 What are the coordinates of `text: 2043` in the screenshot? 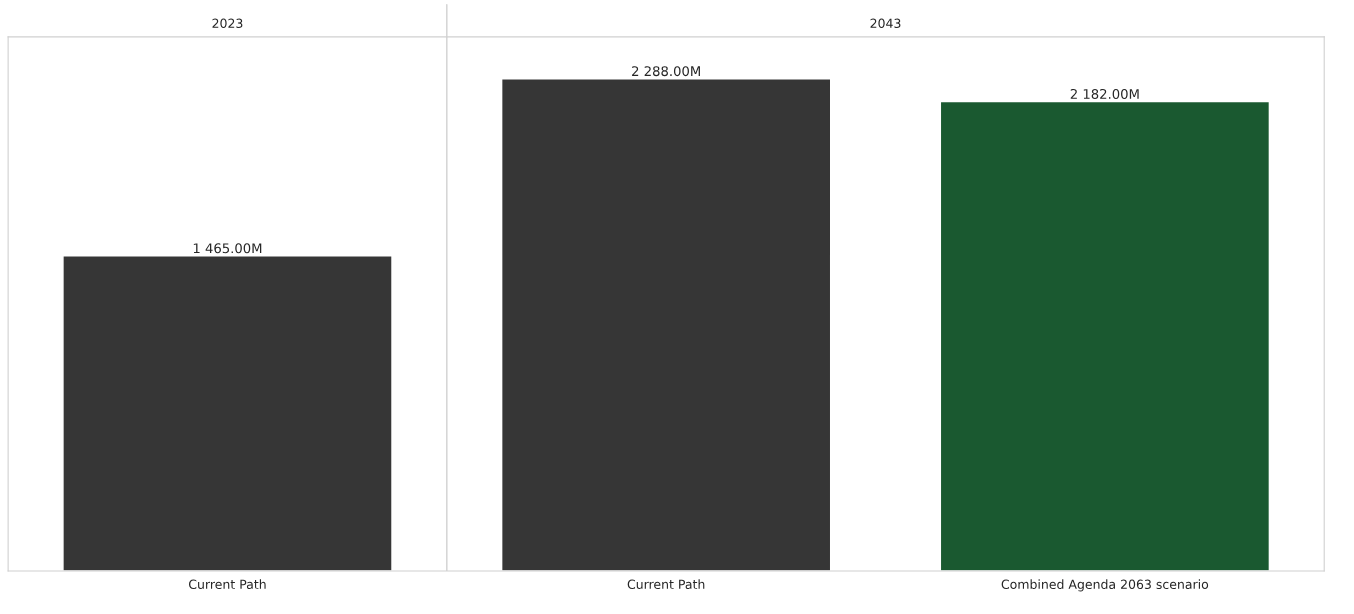 It's located at (885, 23).